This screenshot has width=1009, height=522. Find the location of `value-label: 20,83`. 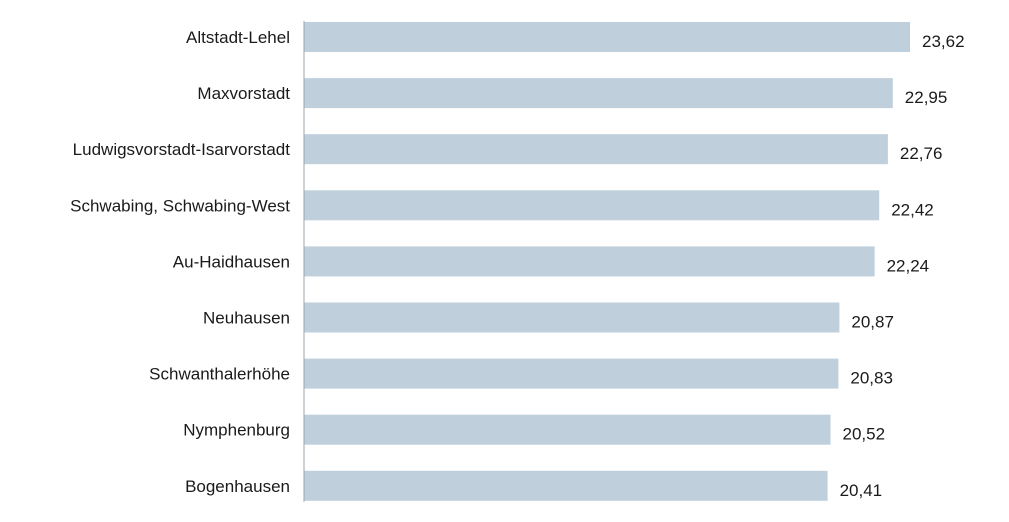

value-label: 20,83 is located at coordinates (871, 378).